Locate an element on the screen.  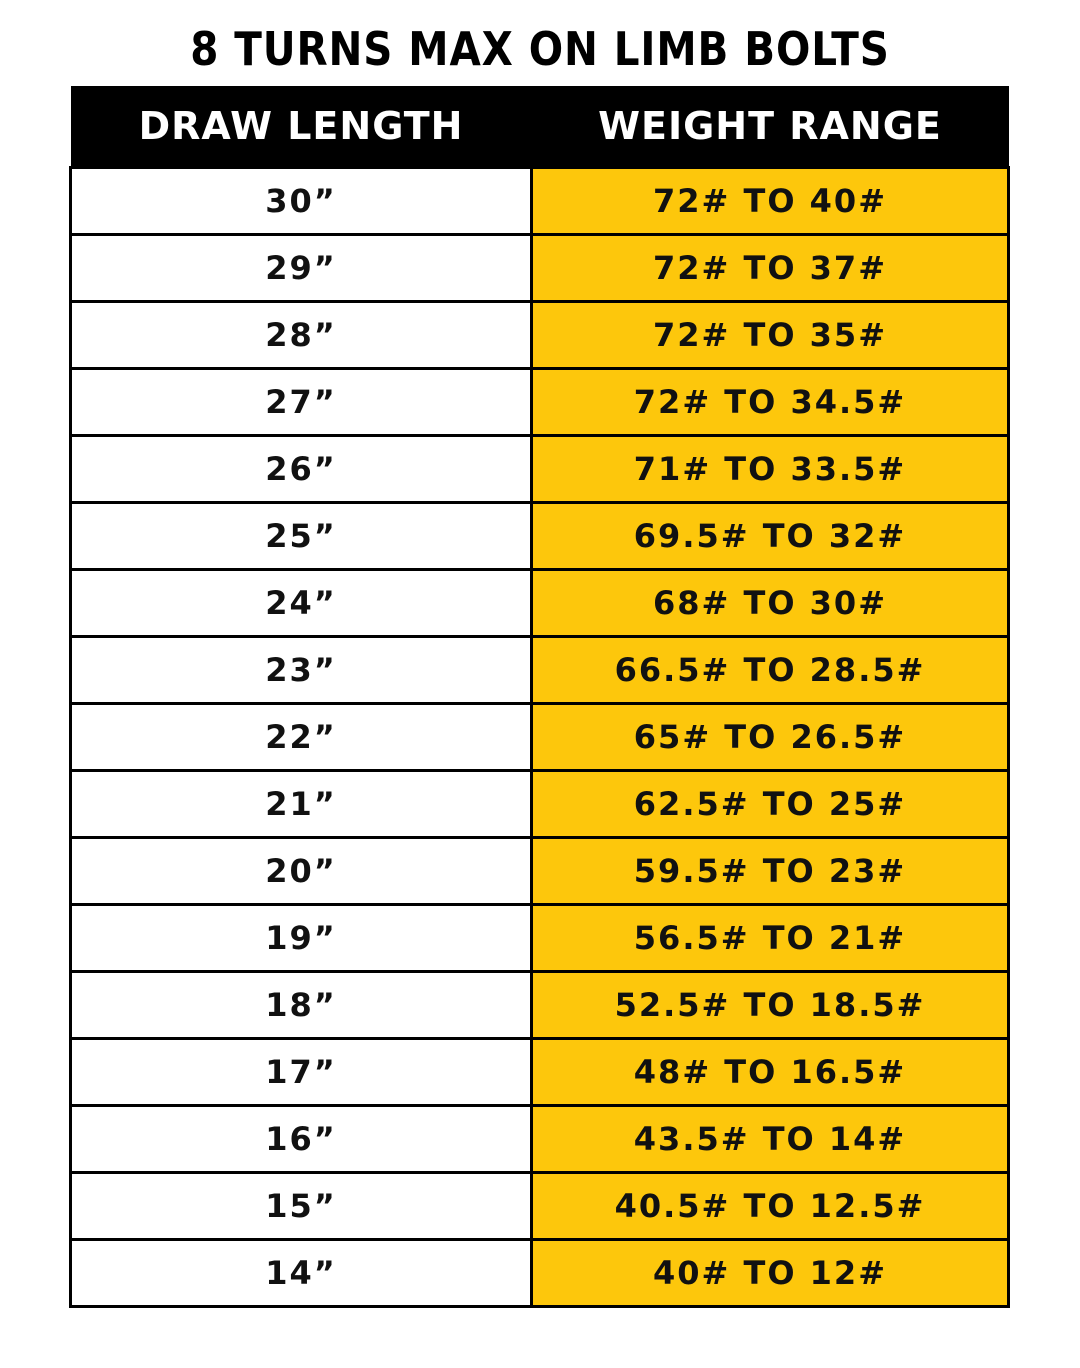
draw-length-cell: 30” is located at coordinates (301, 201).